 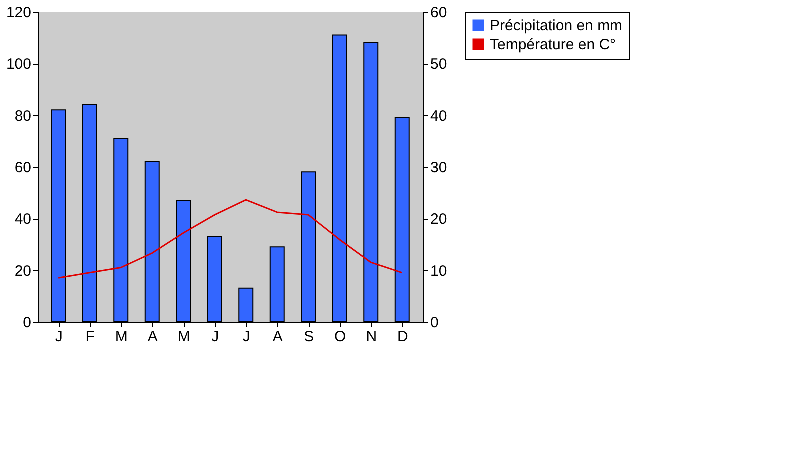 I want to click on y-tick-label: 100, so click(x=19, y=65).